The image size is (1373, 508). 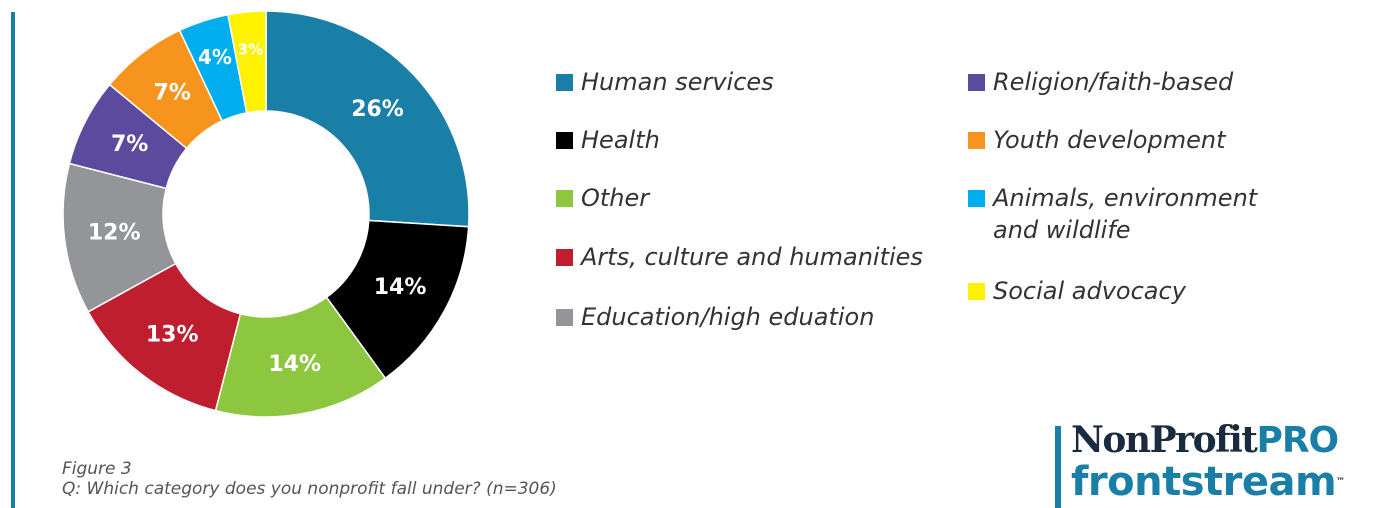 What do you see at coordinates (728, 317) in the screenshot?
I see `legend-label: Education/high eduation` at bounding box center [728, 317].